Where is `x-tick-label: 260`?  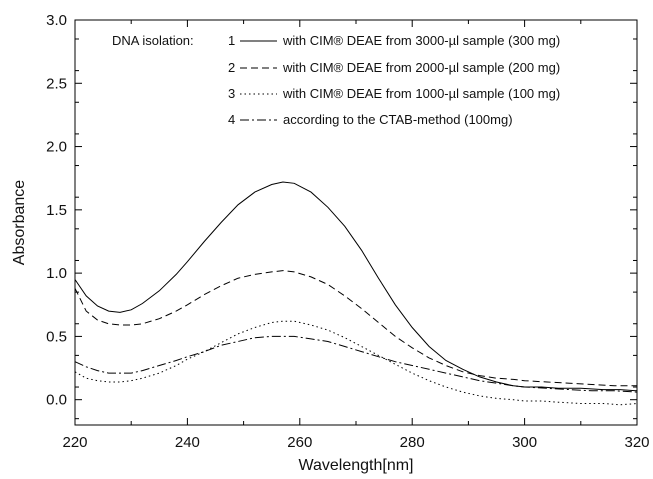
x-tick-label: 260 is located at coordinates (299, 442).